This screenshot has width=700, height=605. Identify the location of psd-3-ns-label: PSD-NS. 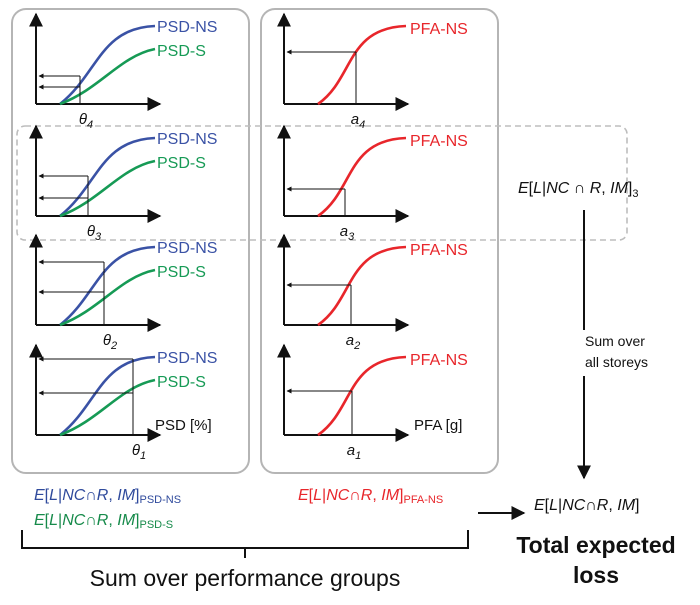
(187, 139).